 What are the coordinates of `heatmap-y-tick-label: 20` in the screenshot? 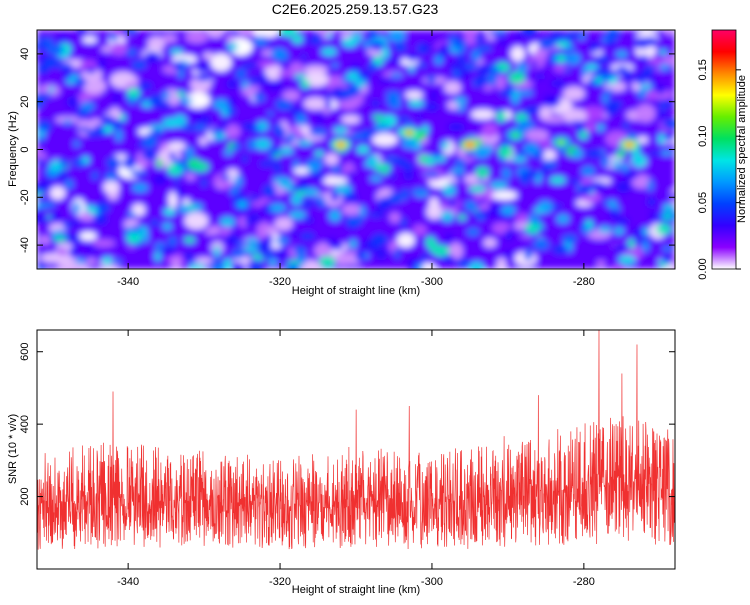 It's located at (25, 102).